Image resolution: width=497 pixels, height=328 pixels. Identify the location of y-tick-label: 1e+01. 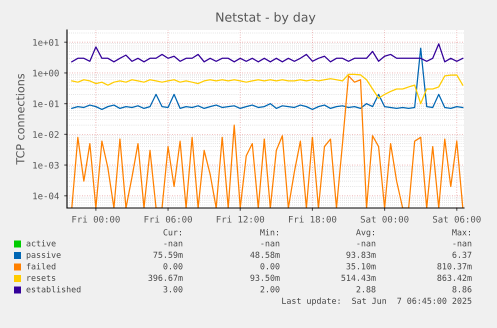
(46, 42).